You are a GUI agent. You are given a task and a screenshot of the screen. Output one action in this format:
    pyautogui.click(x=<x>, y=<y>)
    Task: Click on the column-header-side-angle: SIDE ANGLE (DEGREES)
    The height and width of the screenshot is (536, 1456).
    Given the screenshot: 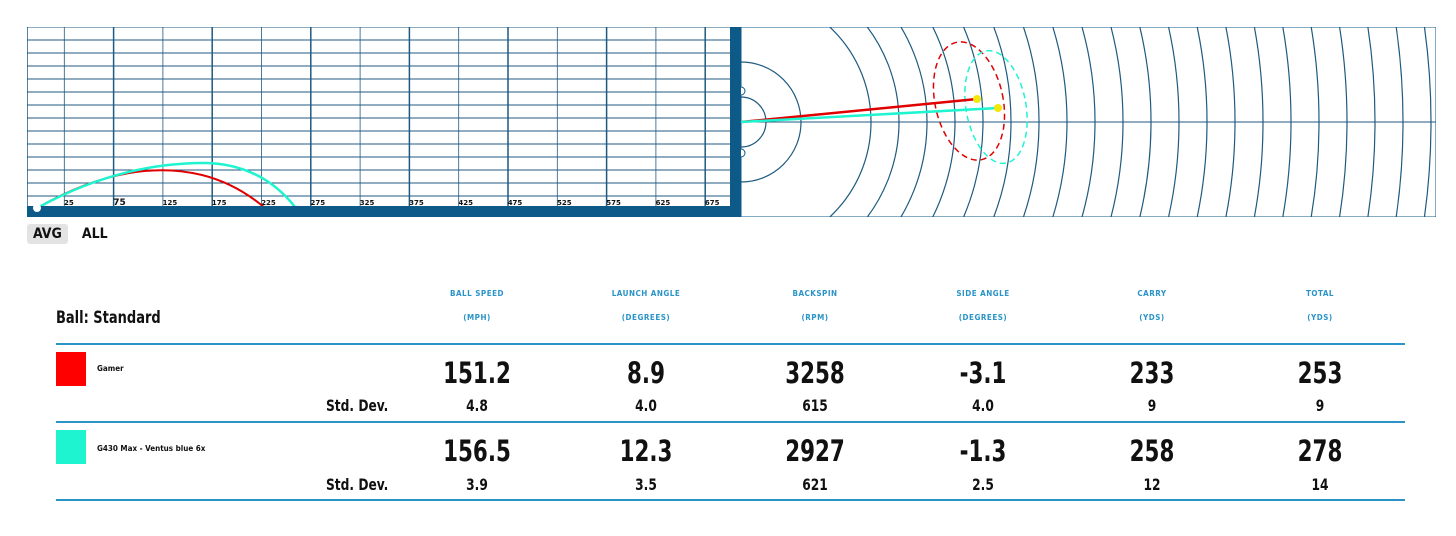 What is the action you would take?
    pyautogui.click(x=983, y=305)
    